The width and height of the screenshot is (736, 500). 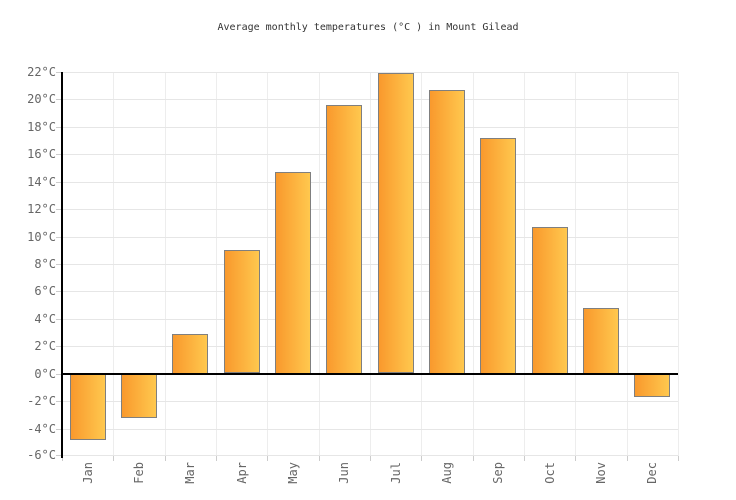 What do you see at coordinates (498, 256) in the screenshot?
I see `bar-sep` at bounding box center [498, 256].